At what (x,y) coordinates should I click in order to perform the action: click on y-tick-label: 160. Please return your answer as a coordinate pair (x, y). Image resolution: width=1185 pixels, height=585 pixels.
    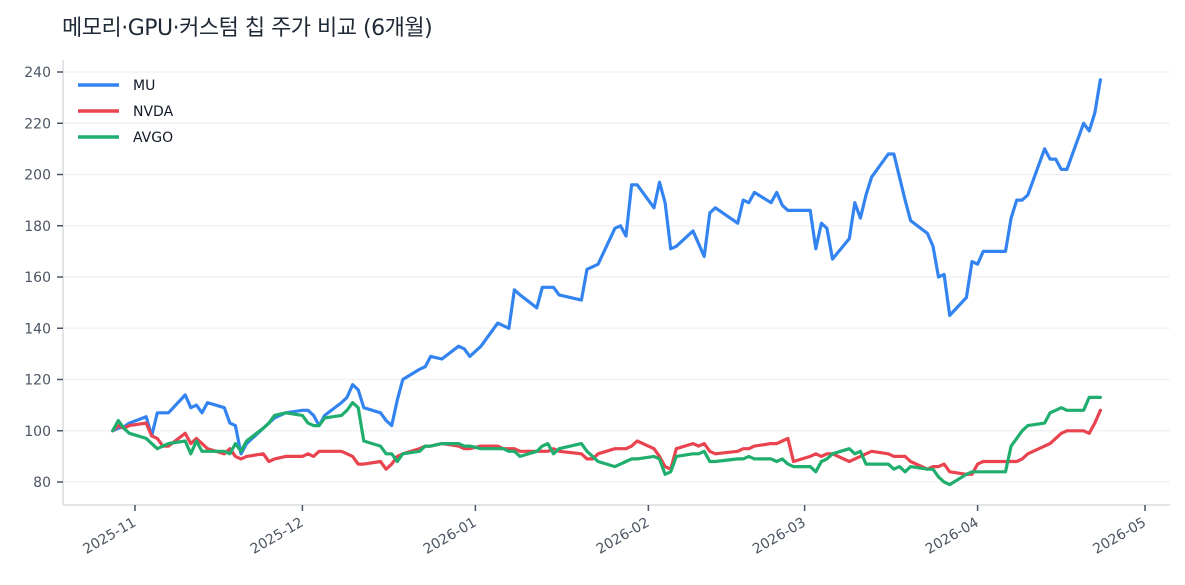
    Looking at the image, I should click on (37, 278).